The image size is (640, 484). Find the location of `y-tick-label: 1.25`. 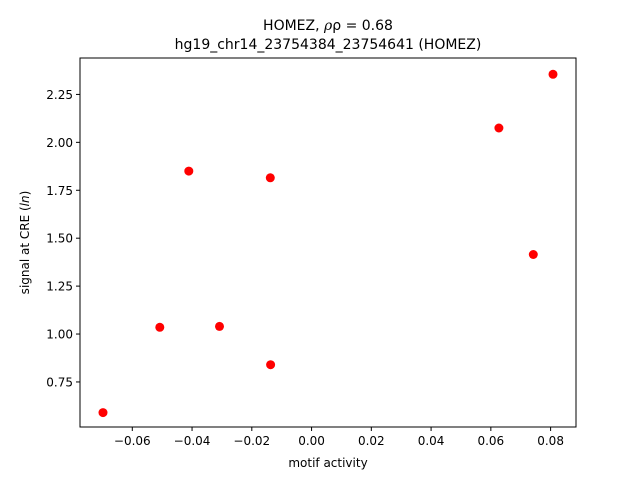

y-tick-label: 1.25 is located at coordinates (59, 287).